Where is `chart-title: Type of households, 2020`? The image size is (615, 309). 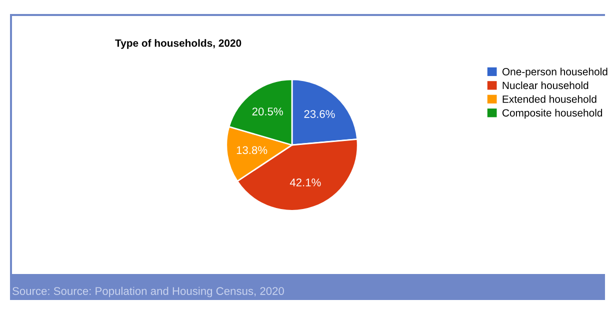 chart-title: Type of households, 2020 is located at coordinates (178, 44).